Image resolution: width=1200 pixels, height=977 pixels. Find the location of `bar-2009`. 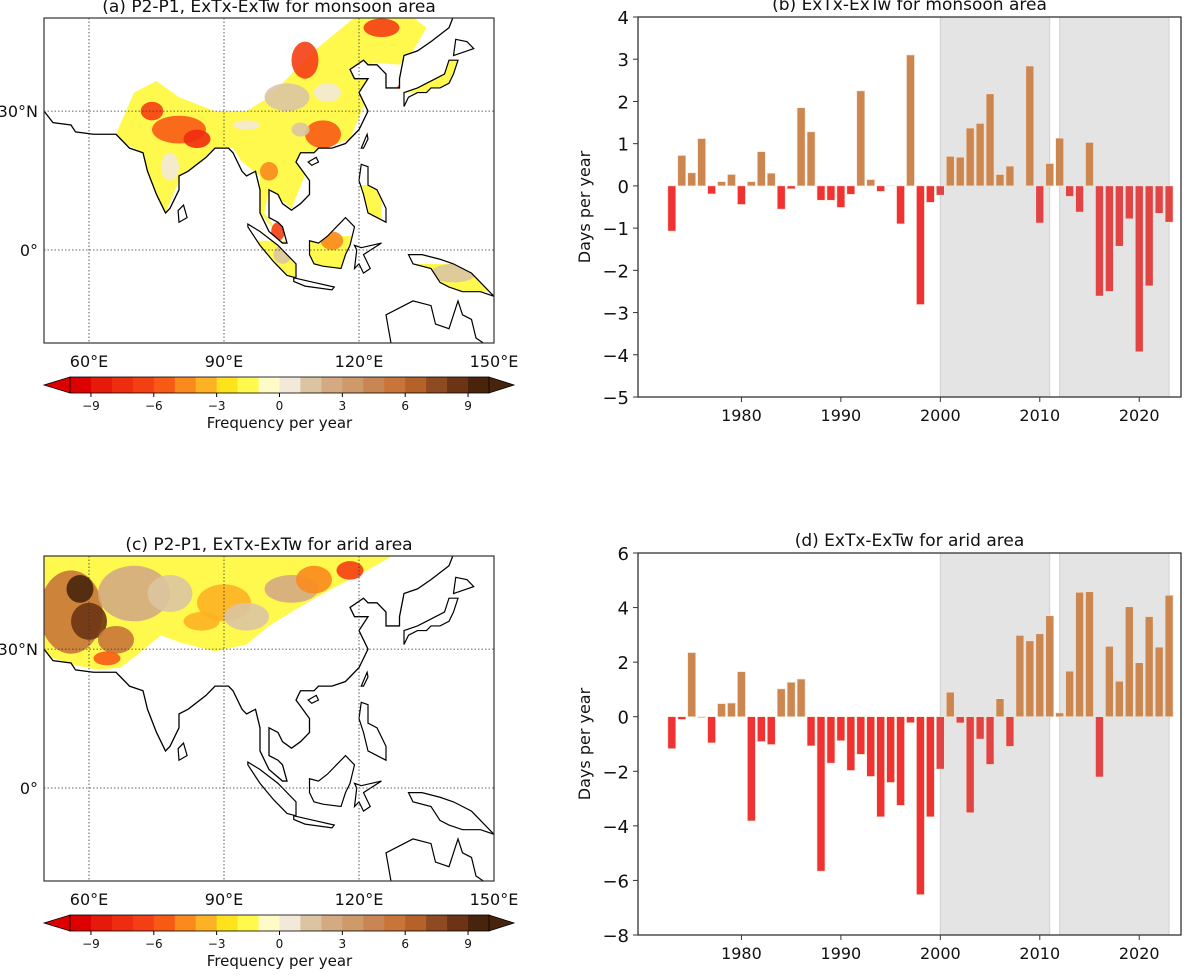

bar-2009 is located at coordinates (1030, 679).